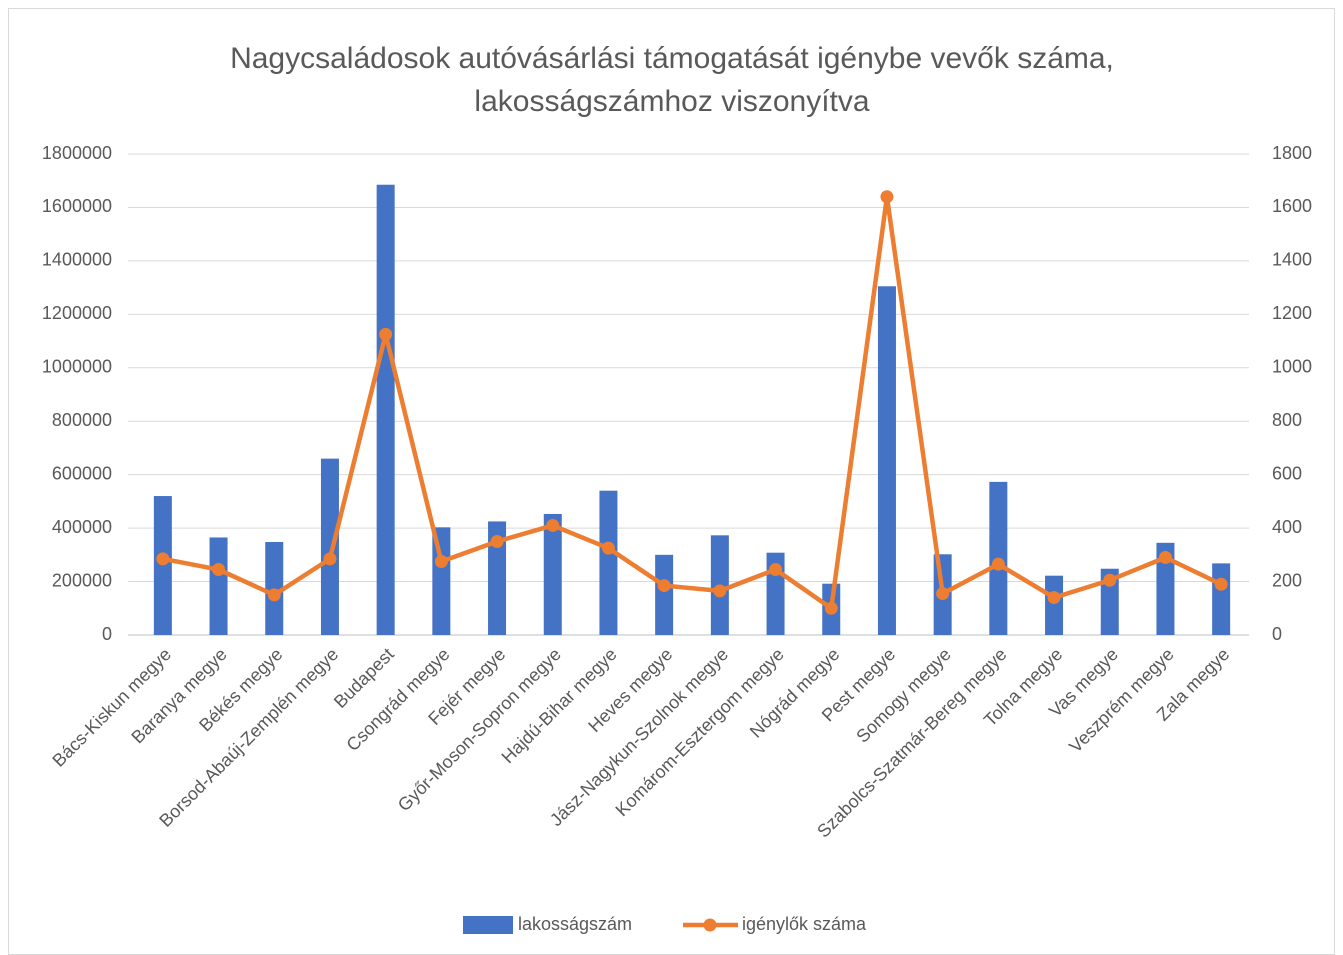 Image resolution: width=1343 pixels, height=955 pixels. What do you see at coordinates (1277, 634) in the screenshot?
I see `y2-tick-label: 0` at bounding box center [1277, 634].